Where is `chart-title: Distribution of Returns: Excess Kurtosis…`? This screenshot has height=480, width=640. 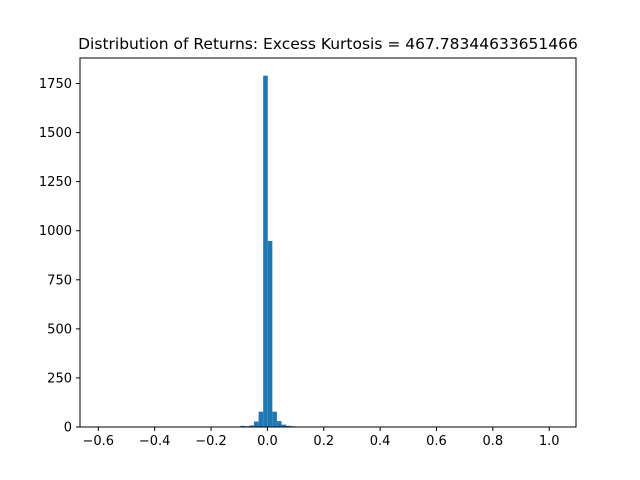
chart-title: Distribution of Returns: Excess Kurtosis… is located at coordinates (328, 44).